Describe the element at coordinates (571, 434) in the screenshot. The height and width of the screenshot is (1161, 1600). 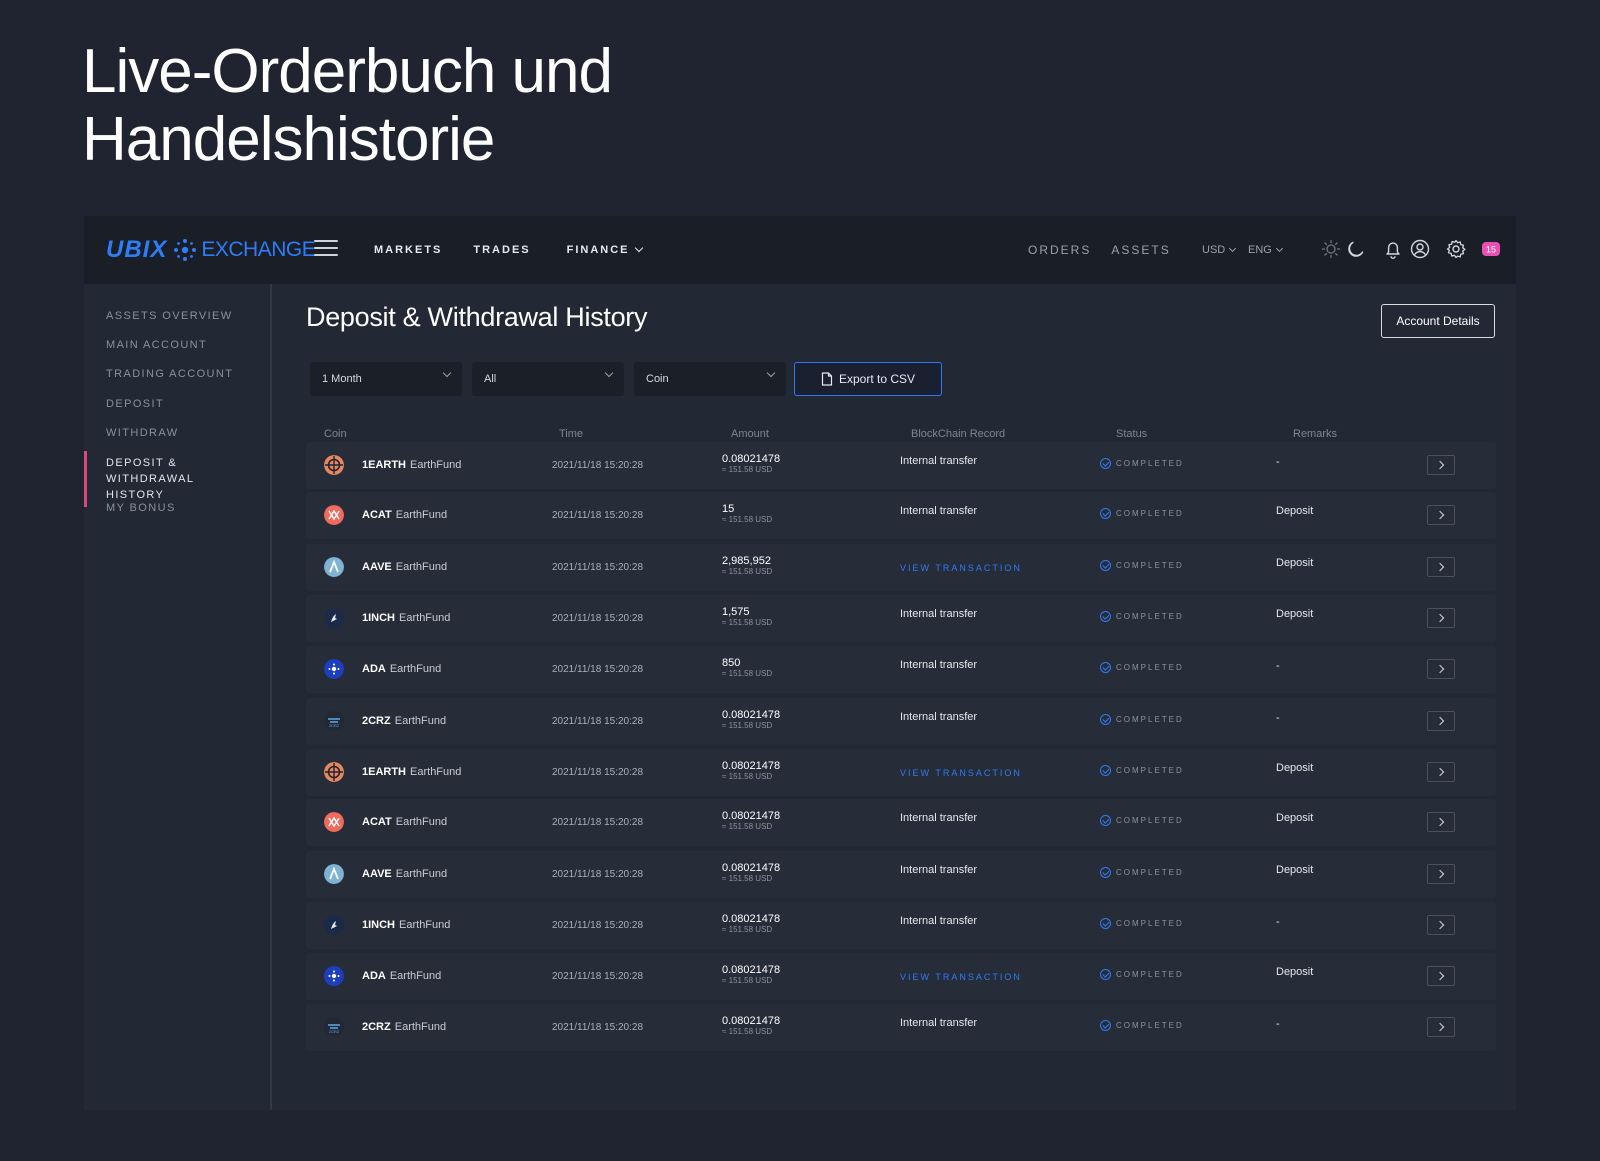
I see `column-header-time: Time` at that location.